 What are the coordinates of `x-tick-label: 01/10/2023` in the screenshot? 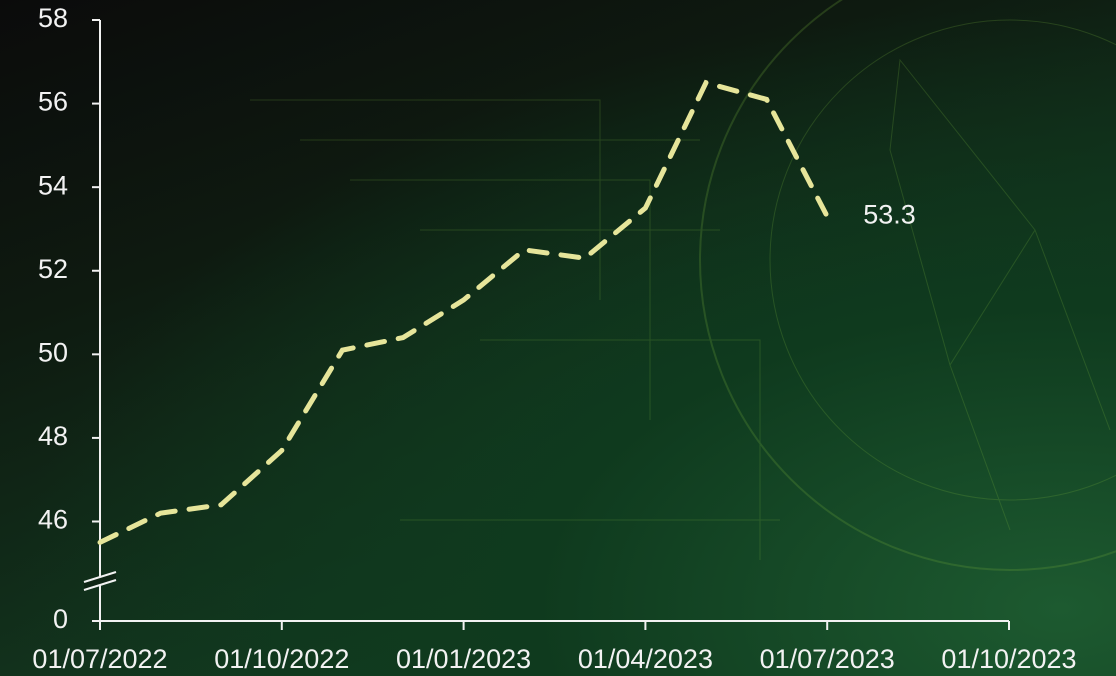 It's located at (1008, 659).